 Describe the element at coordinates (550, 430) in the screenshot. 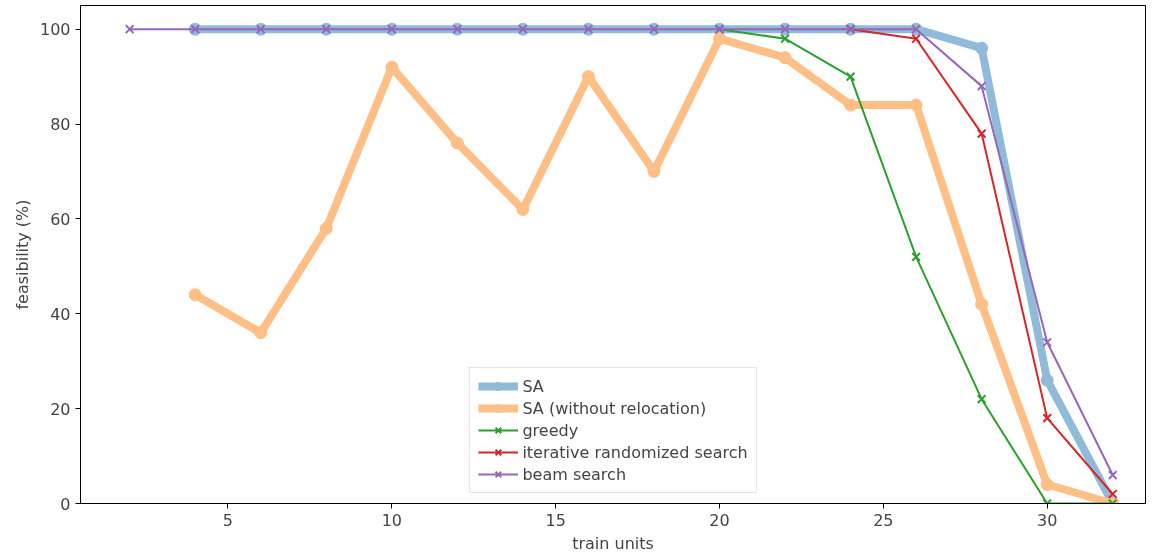

I see `legend-label: greedy` at that location.